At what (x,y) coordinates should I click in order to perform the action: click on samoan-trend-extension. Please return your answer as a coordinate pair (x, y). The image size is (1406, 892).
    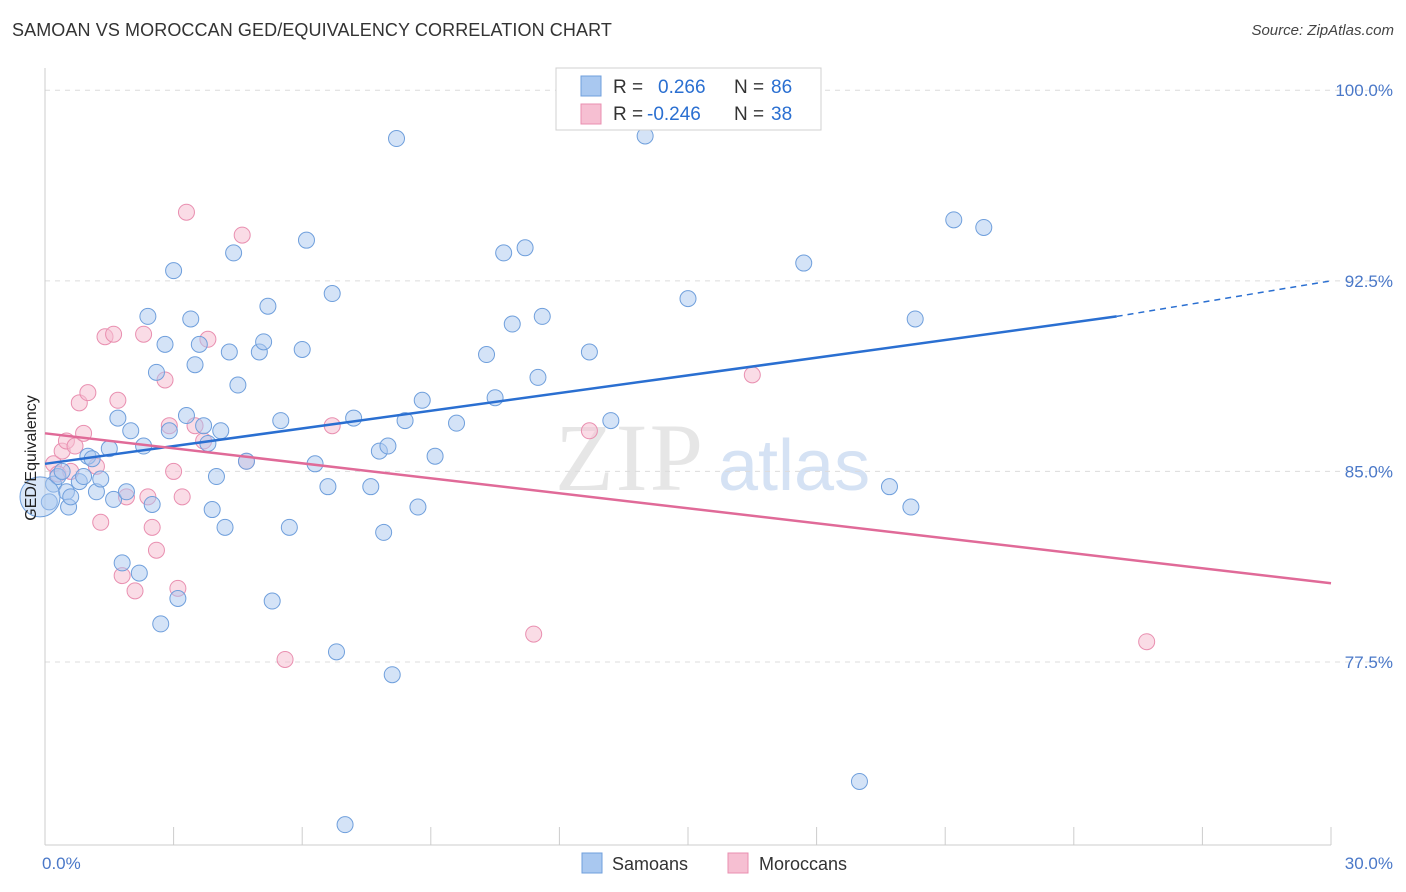
    Looking at the image, I should click on (1224, 299).